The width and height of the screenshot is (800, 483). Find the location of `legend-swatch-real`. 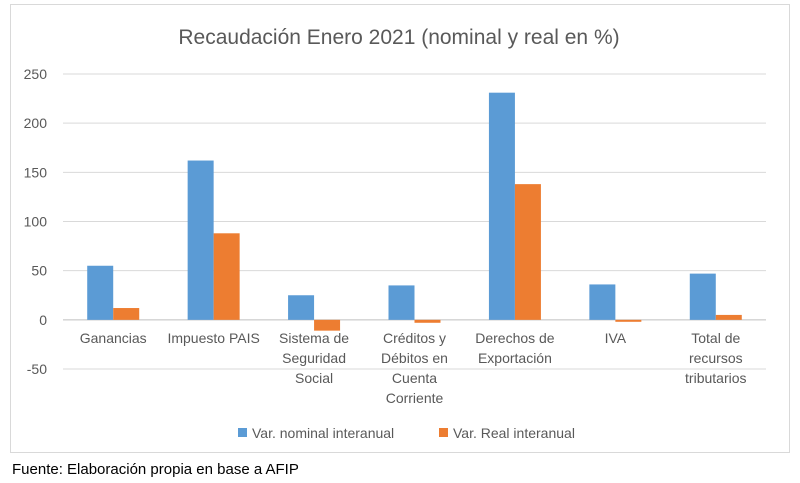

legend-swatch-real is located at coordinates (443, 432).